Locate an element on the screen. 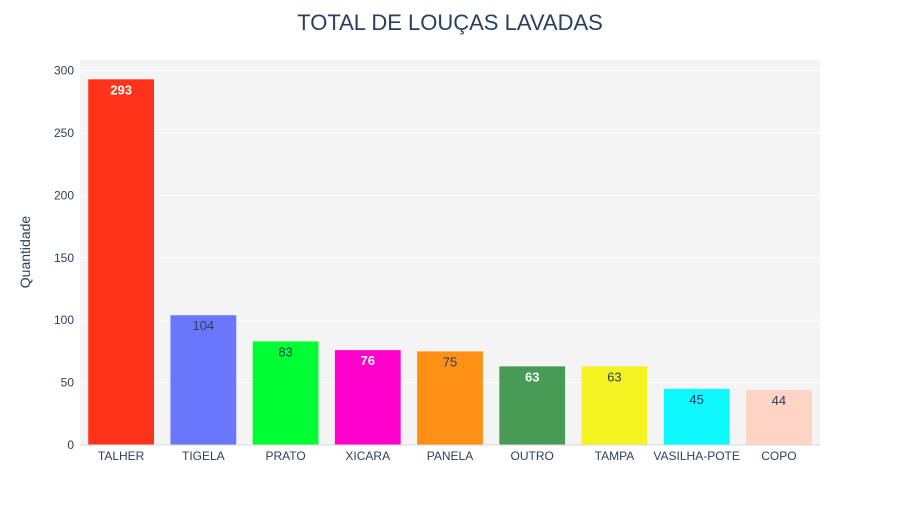 This screenshot has height=525, width=900. x-tick-label: XICARA is located at coordinates (367, 456).